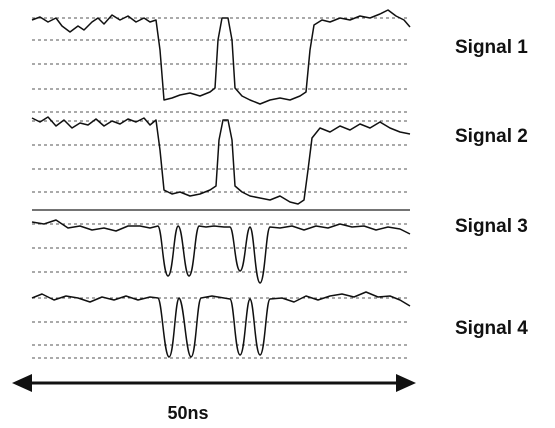 The image size is (555, 428). Describe the element at coordinates (491, 136) in the screenshot. I see `signal-2-label: Signal 2` at that location.